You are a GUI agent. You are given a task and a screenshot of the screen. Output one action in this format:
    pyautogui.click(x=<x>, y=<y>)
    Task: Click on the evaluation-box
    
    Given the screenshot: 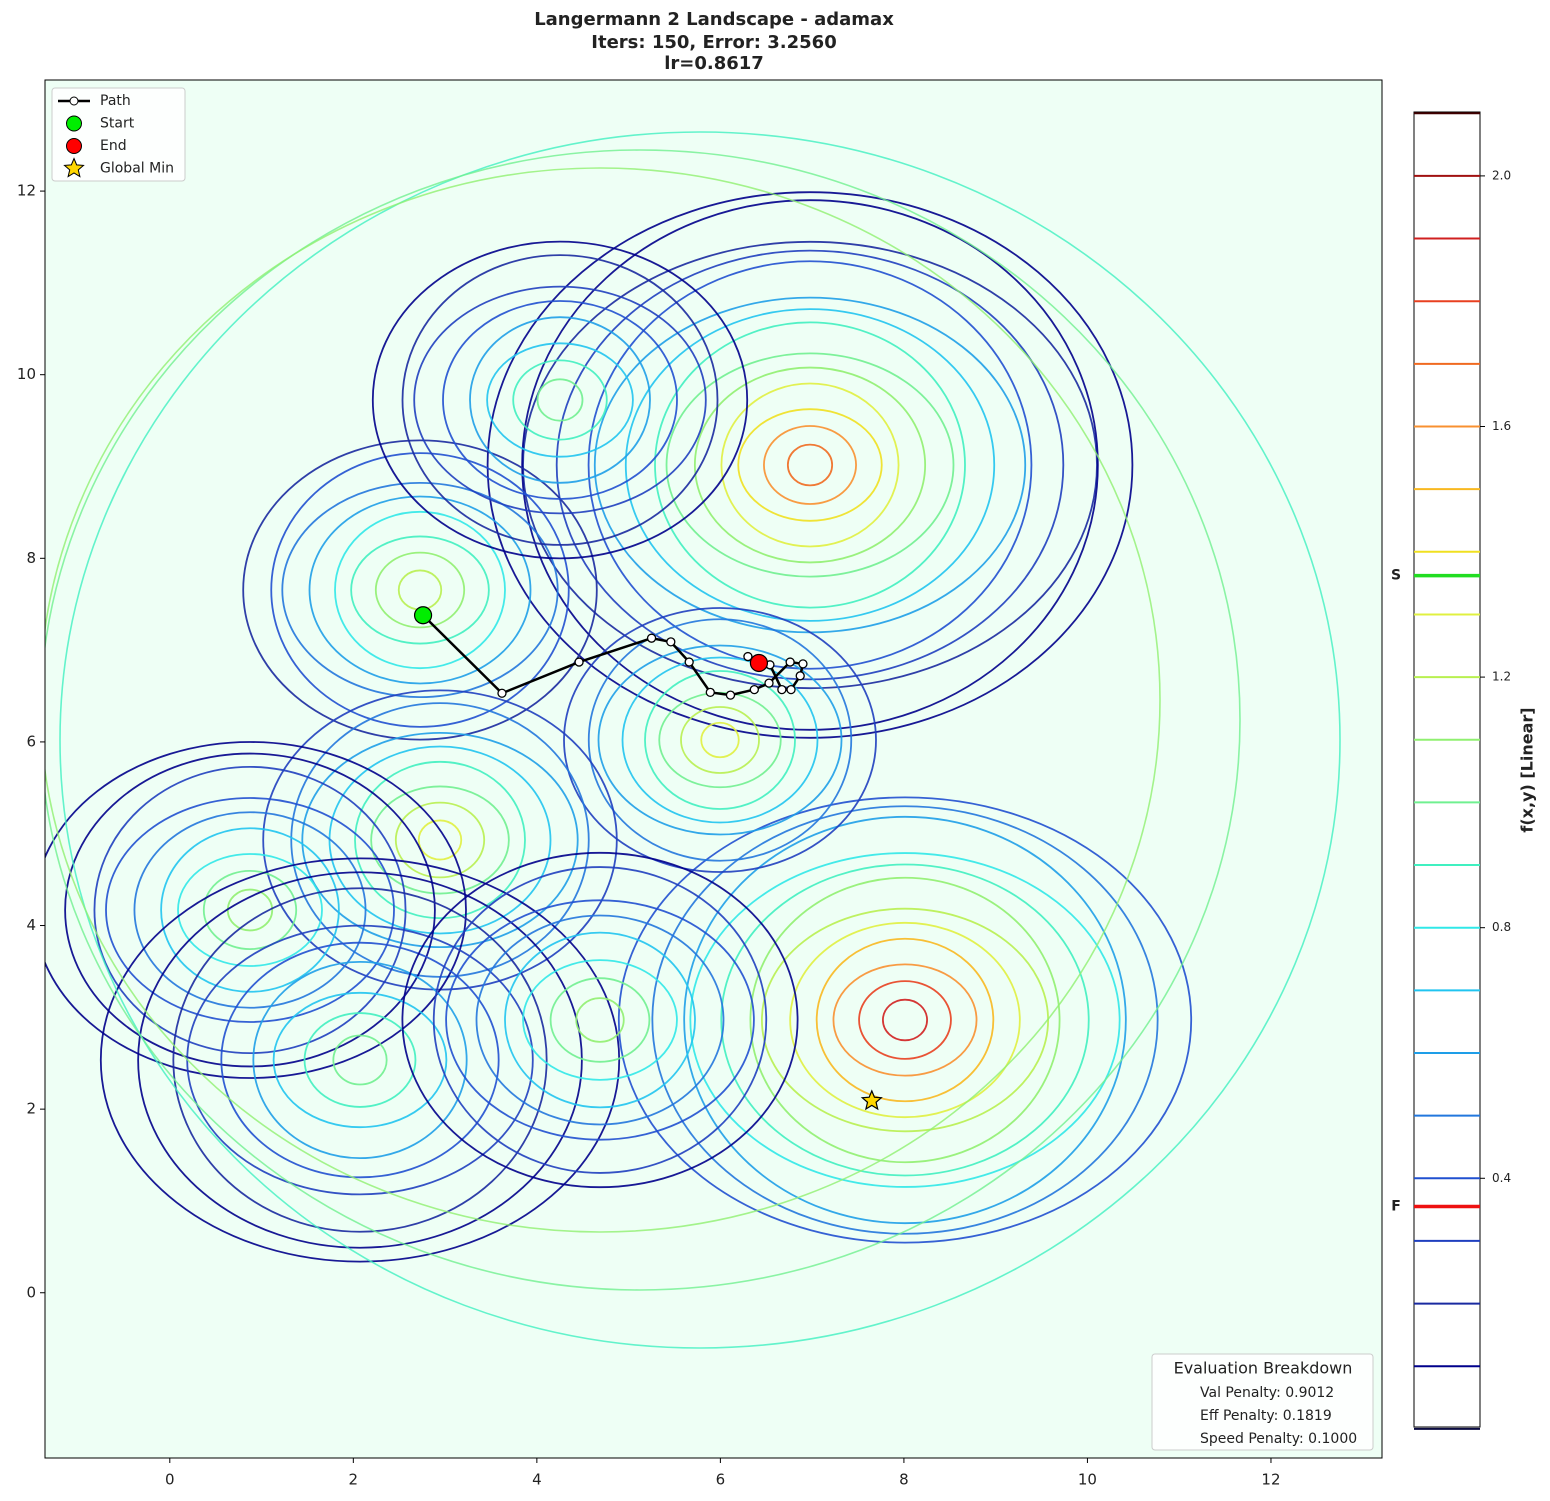 What is the action you would take?
    pyautogui.click(x=1262, y=1402)
    